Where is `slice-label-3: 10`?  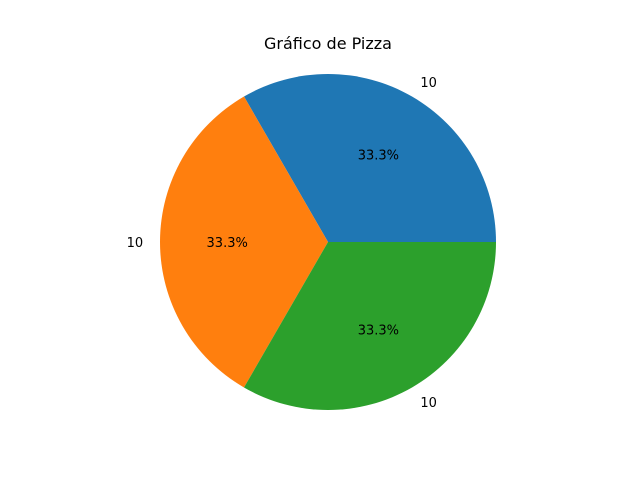
slice-label-3: 10 is located at coordinates (428, 403).